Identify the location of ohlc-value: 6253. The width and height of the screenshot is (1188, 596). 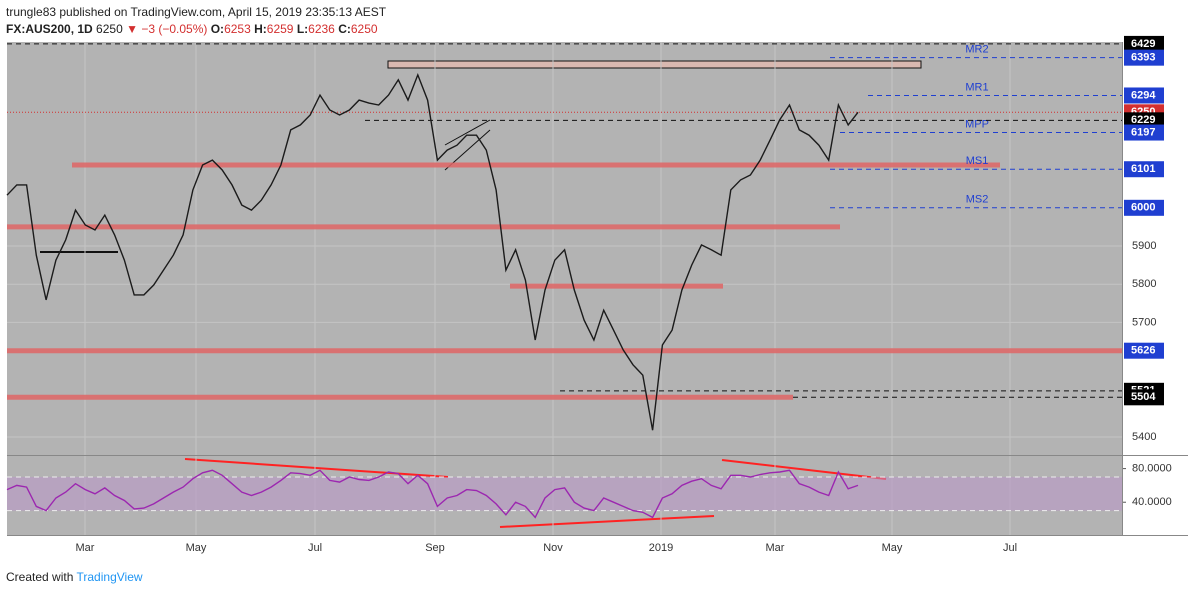
(237, 29).